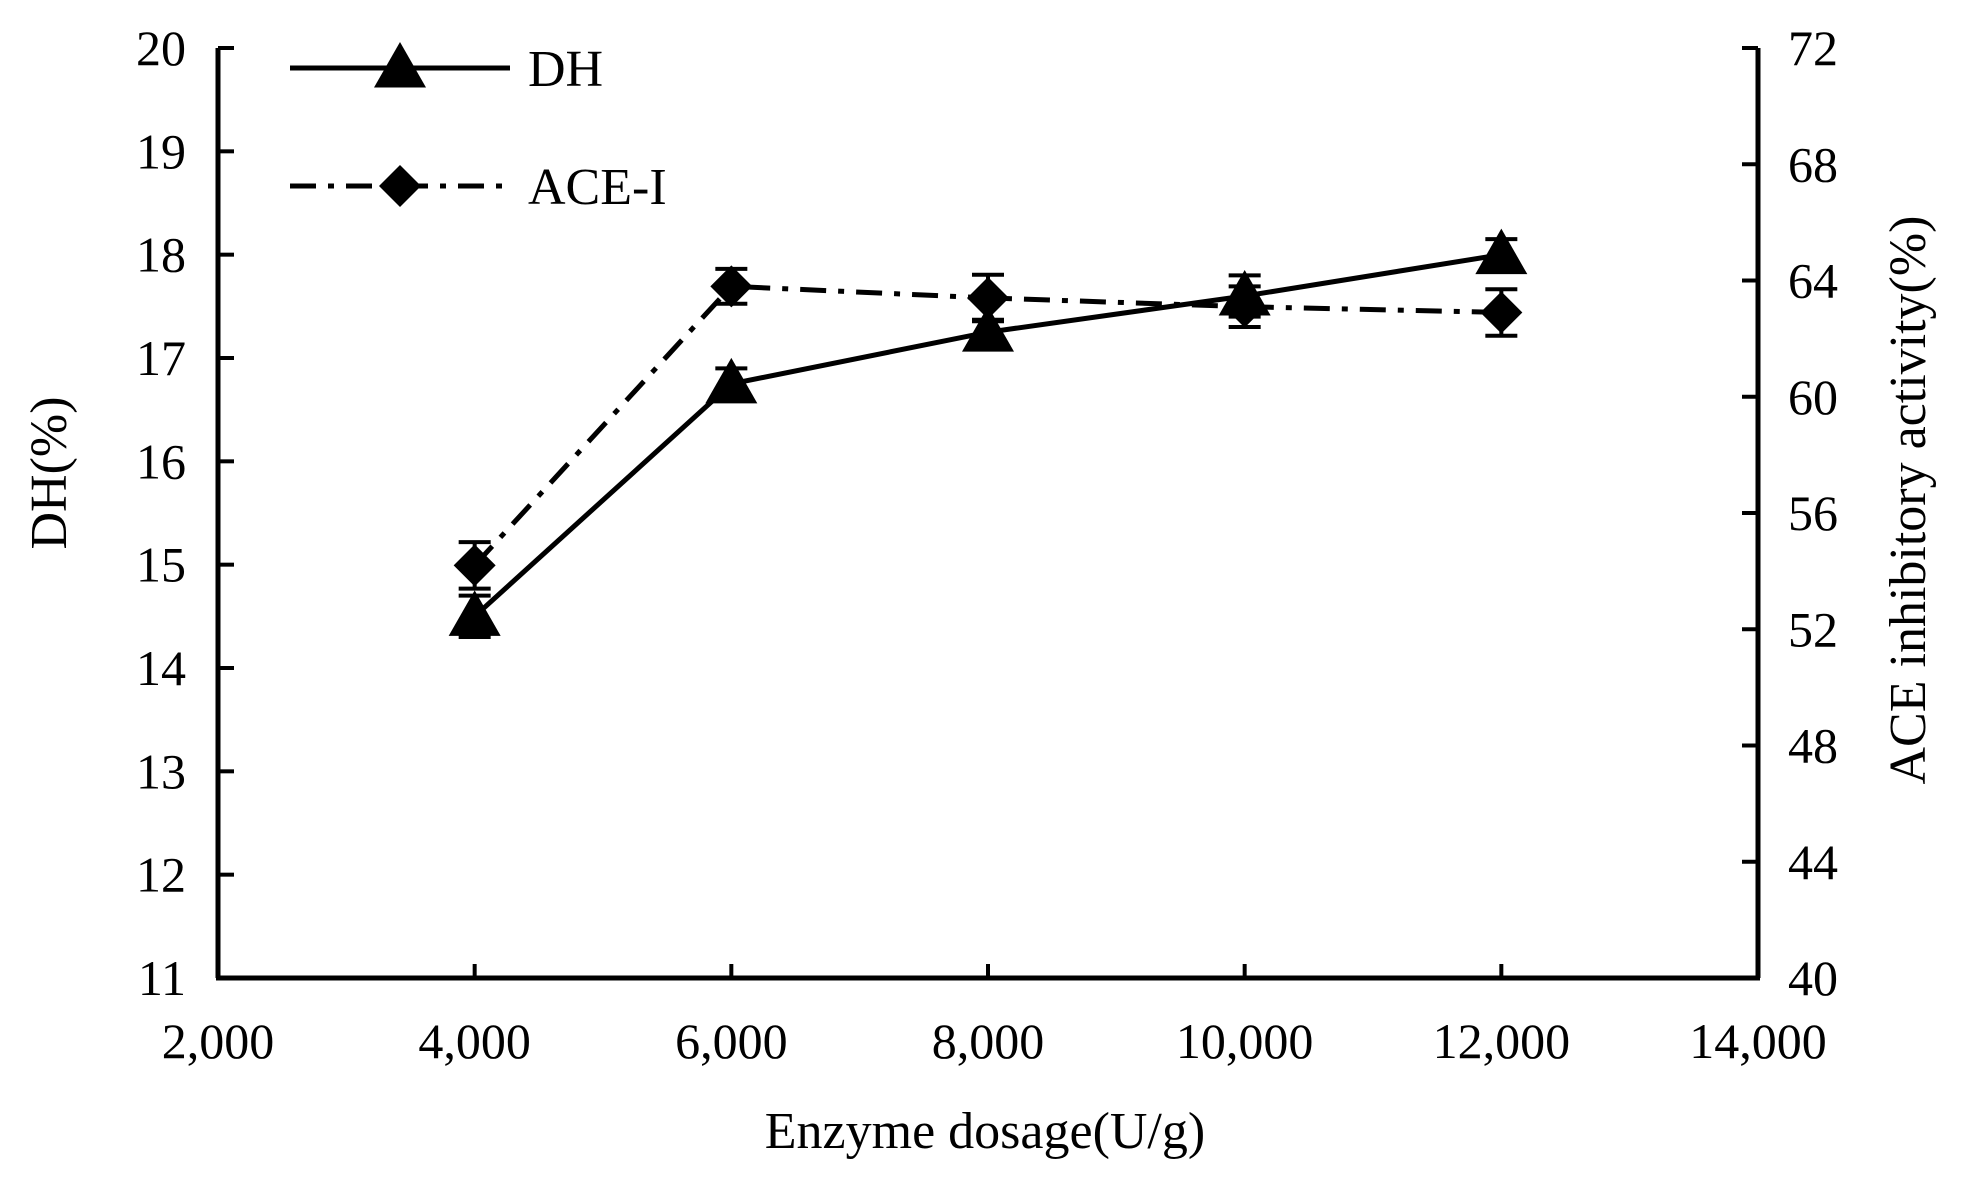 Image resolution: width=1973 pixels, height=1183 pixels. I want to click on right-y-axis-ticks: 40 44 48 52 56 60 64 68 72, so click(1790, 513).